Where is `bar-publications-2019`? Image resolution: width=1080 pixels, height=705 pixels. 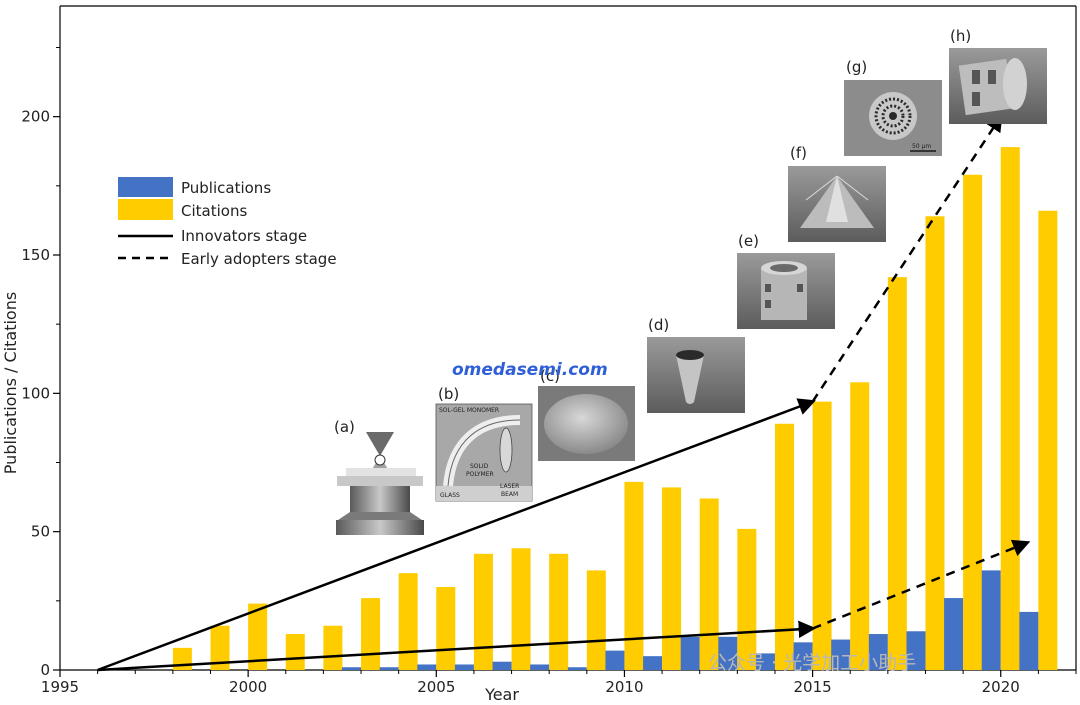 bar-publications-2019 is located at coordinates (954, 634).